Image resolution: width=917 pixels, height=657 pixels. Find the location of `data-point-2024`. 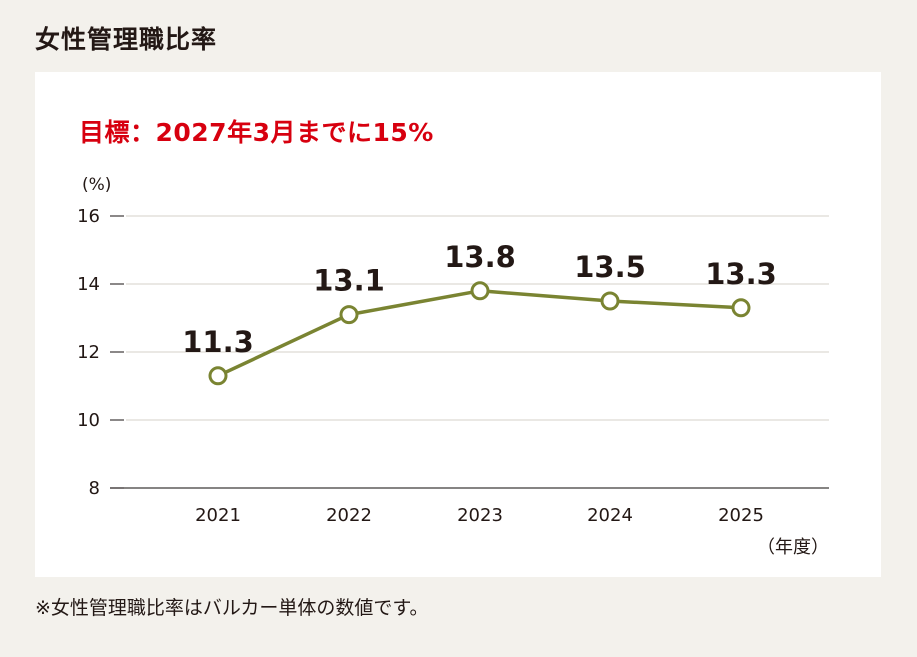

data-point-2024 is located at coordinates (610, 301).